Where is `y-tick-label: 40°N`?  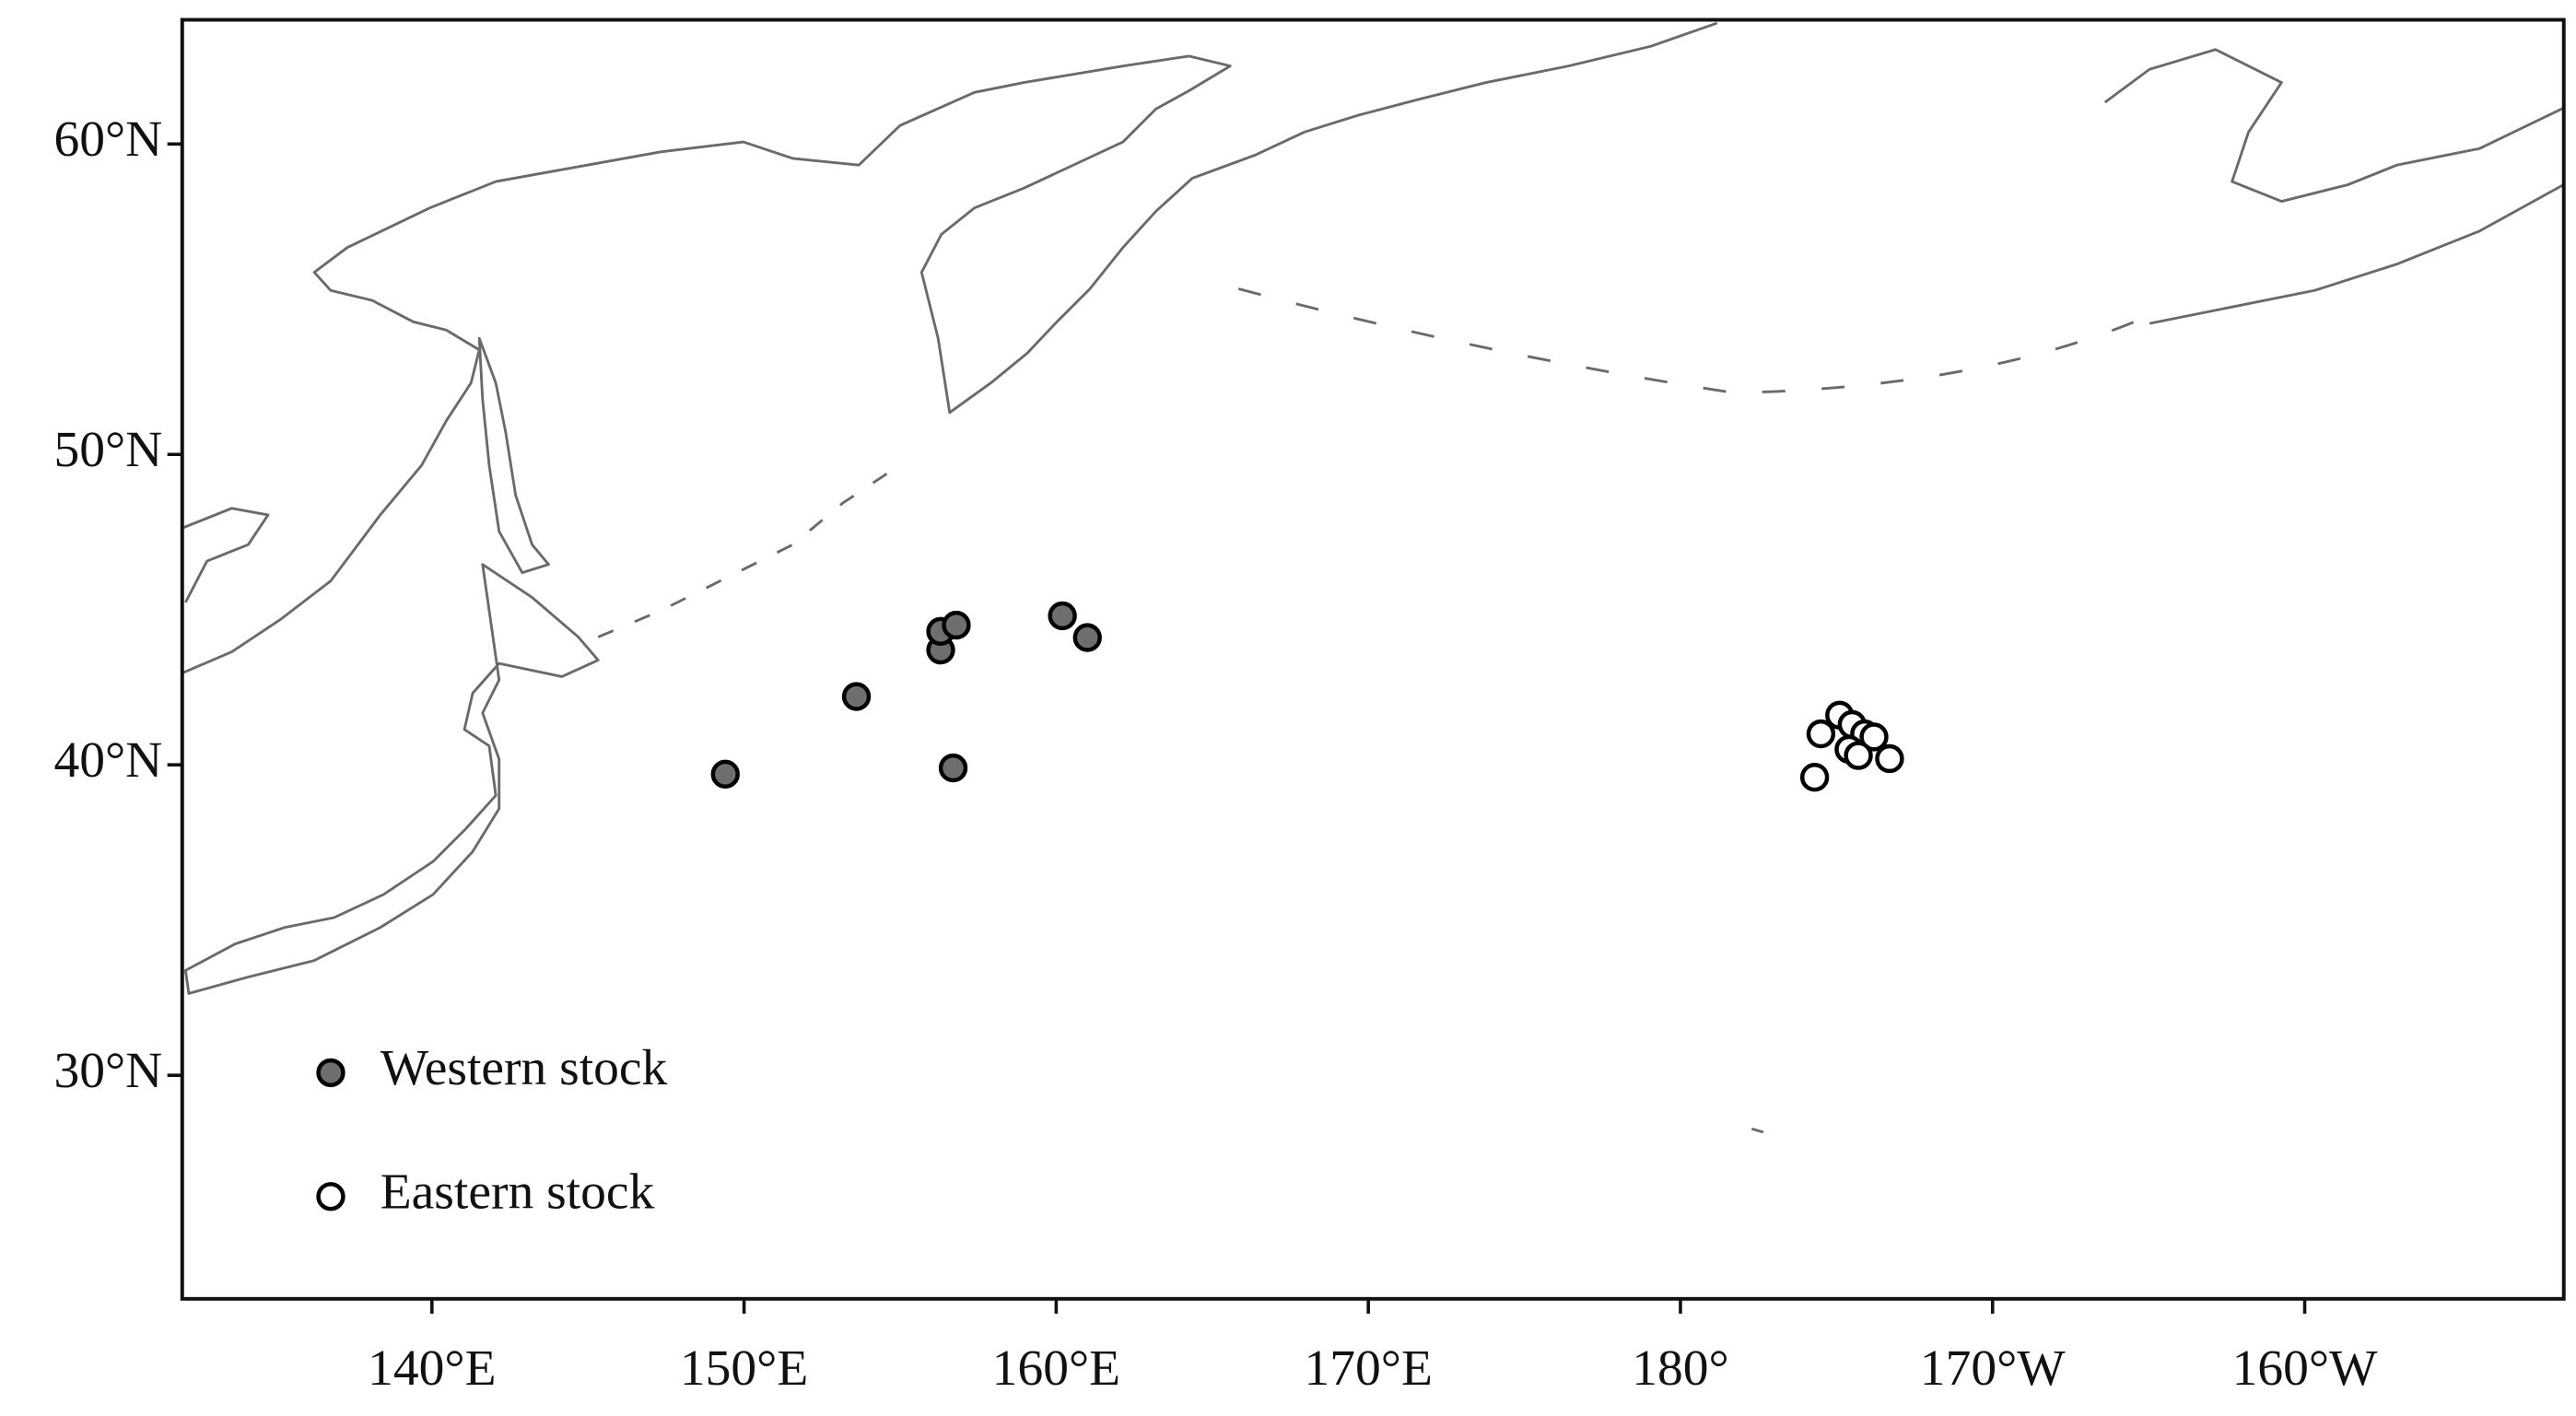
y-tick-label: 40°N is located at coordinates (107, 760).